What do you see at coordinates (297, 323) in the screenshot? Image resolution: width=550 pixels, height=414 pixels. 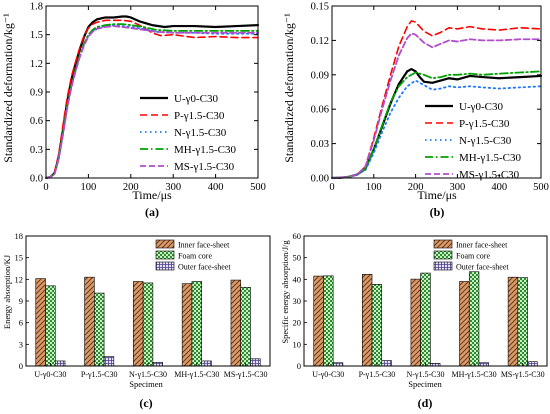 I see `y-tick-label: 20` at bounding box center [297, 323].